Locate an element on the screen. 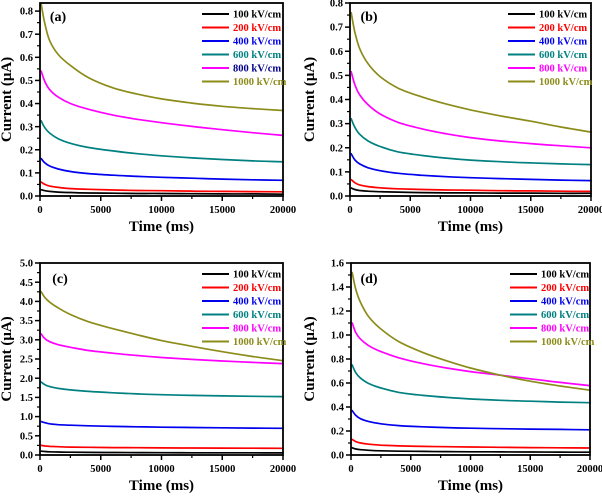 The height and width of the screenshot is (497, 602). y-tick-label: 0.1 is located at coordinates (26, 173).